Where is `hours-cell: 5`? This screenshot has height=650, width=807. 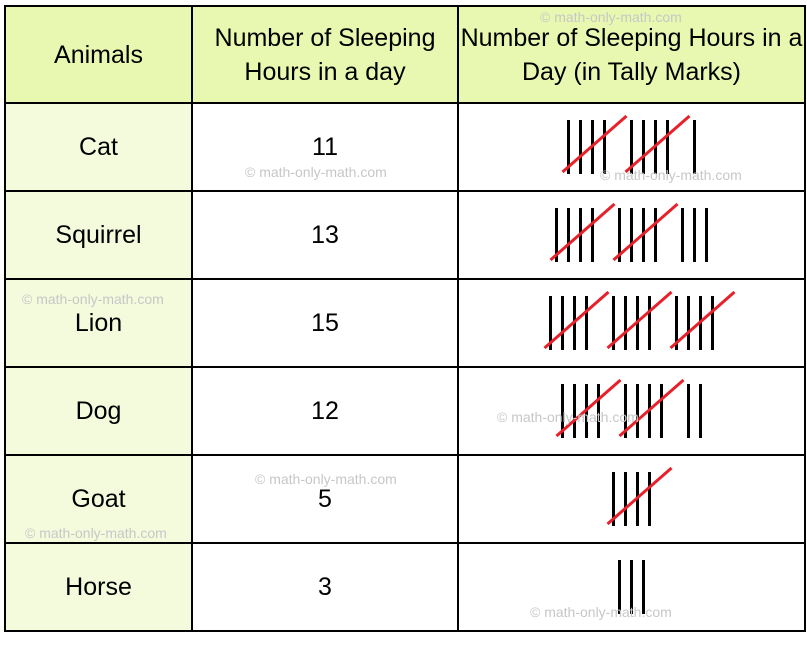
hours-cell: 5 is located at coordinates (325, 499).